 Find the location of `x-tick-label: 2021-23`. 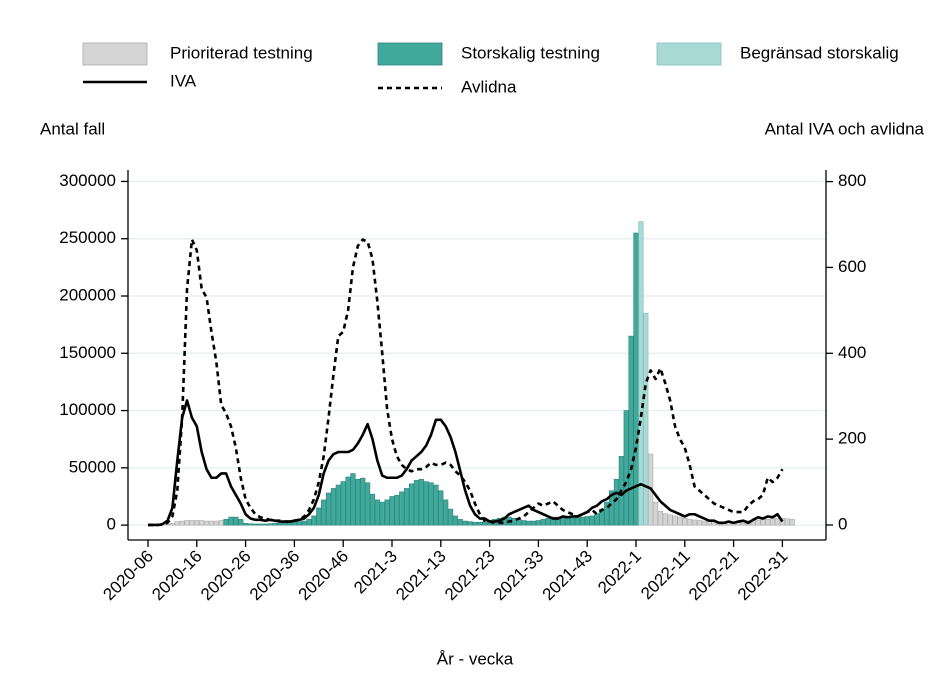

x-tick-label: 2021-23 is located at coordinates (470, 576).